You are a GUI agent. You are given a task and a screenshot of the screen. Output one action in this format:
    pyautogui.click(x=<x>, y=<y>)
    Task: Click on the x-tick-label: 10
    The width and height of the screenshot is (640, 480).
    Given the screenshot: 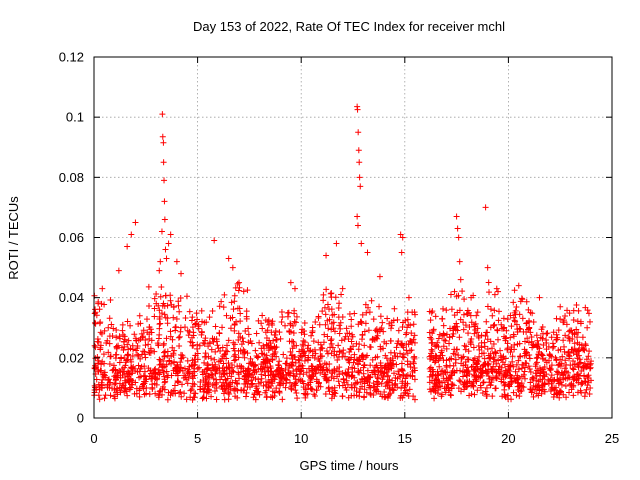 What is the action you would take?
    pyautogui.click(x=301, y=438)
    